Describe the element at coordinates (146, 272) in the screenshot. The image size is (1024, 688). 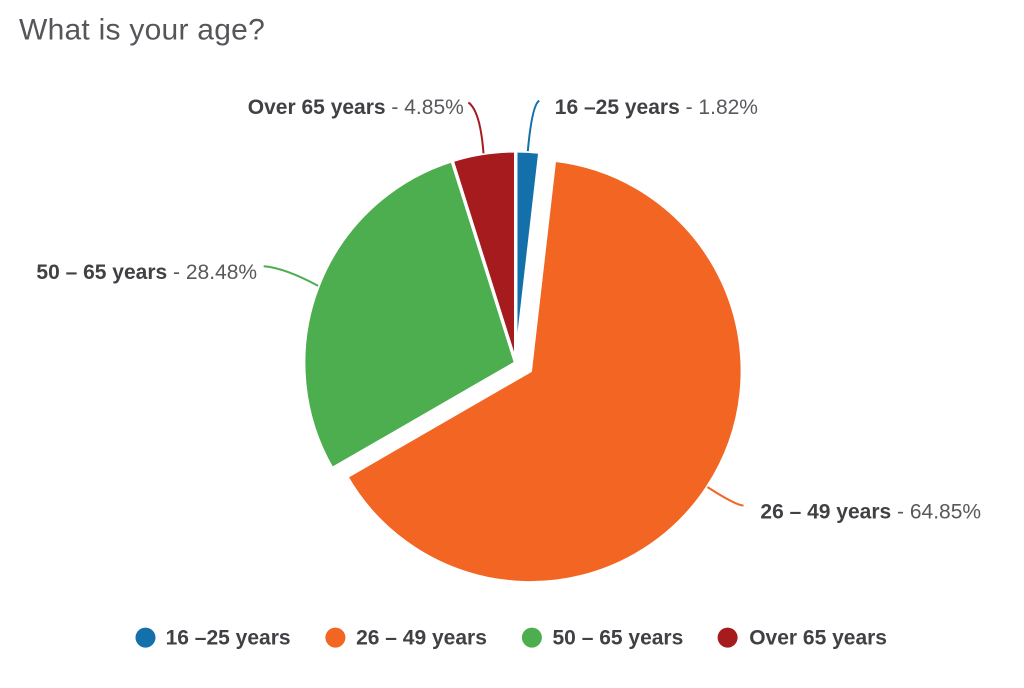
I see `svg-text: 50 – 65 years - 28.48%` at that location.